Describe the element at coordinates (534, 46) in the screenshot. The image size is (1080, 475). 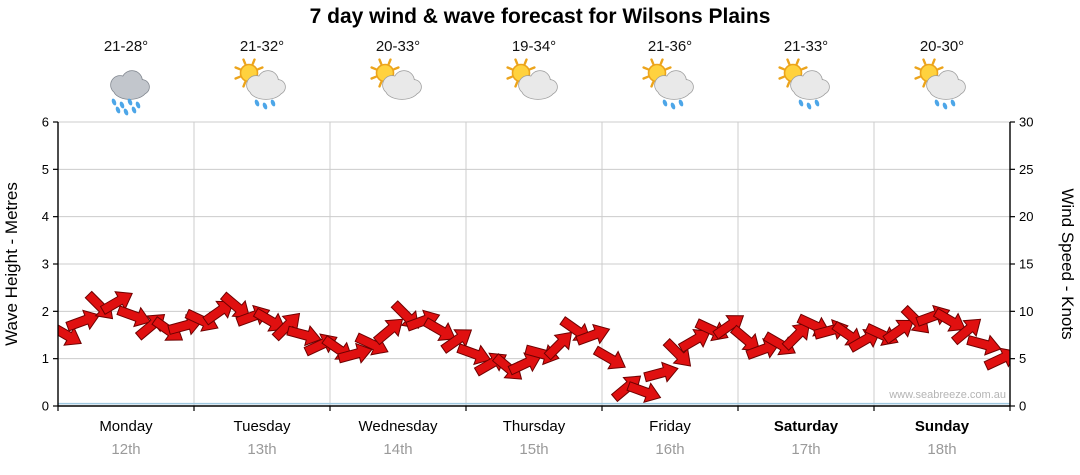
I see `temperature-range: 19-34°` at that location.